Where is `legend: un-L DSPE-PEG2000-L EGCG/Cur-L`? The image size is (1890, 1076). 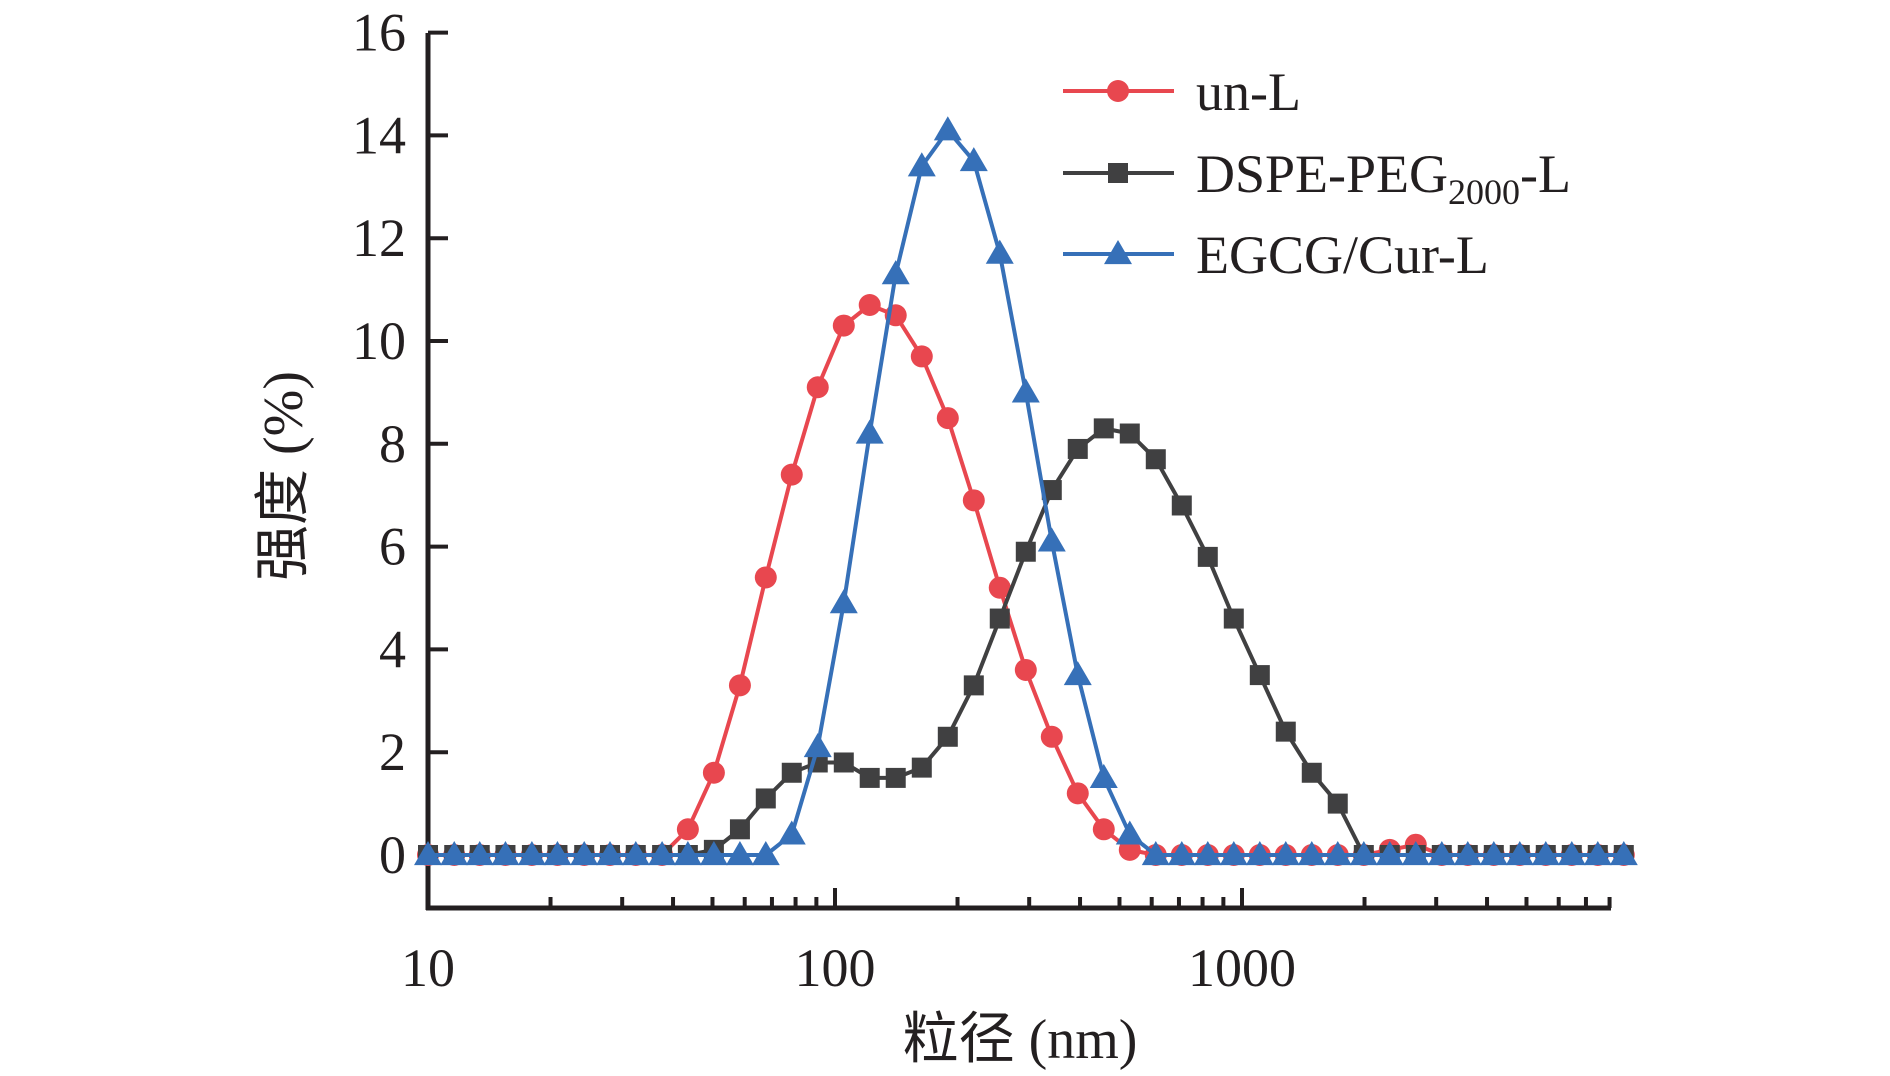 legend: un-L DSPE-PEG2000-L EGCG/Cur-L is located at coordinates (1317, 173).